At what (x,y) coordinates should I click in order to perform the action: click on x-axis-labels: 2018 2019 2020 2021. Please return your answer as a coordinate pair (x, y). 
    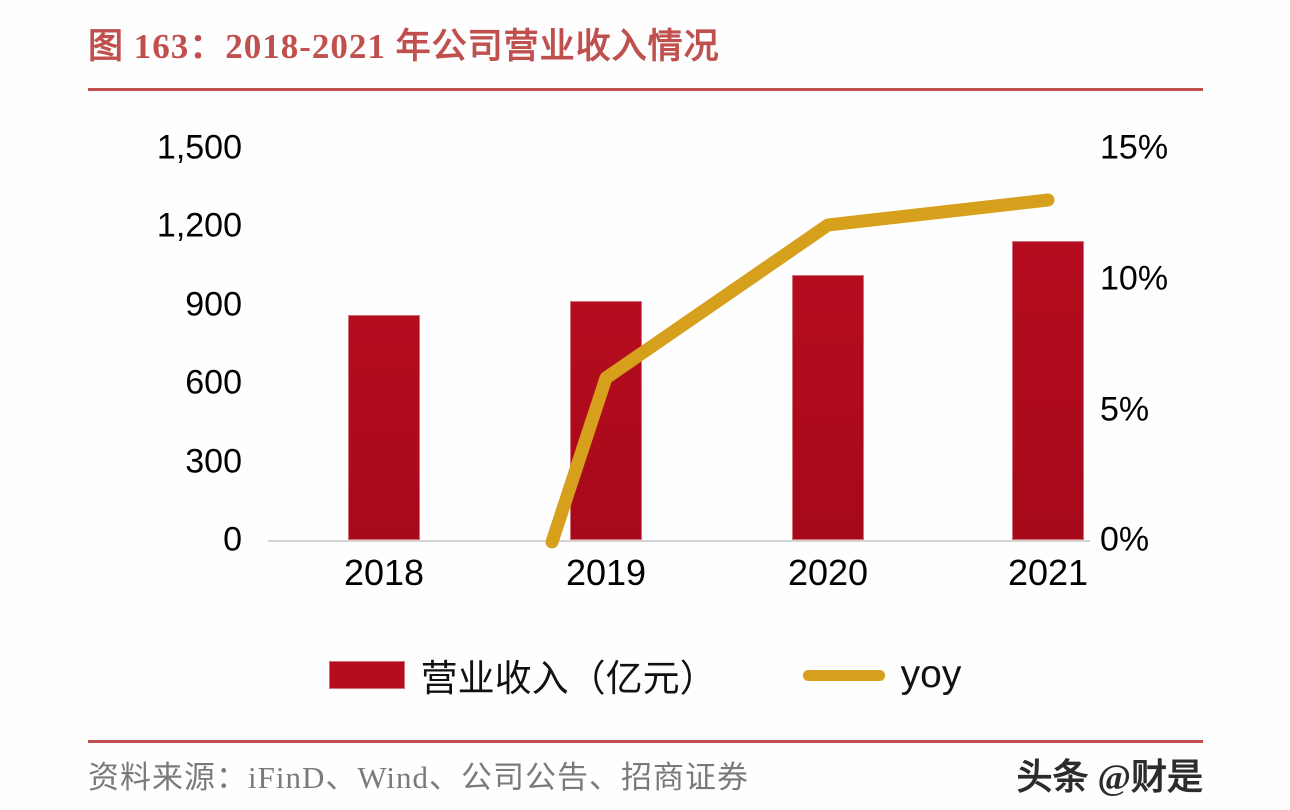
    Looking at the image, I should click on (679, 582).